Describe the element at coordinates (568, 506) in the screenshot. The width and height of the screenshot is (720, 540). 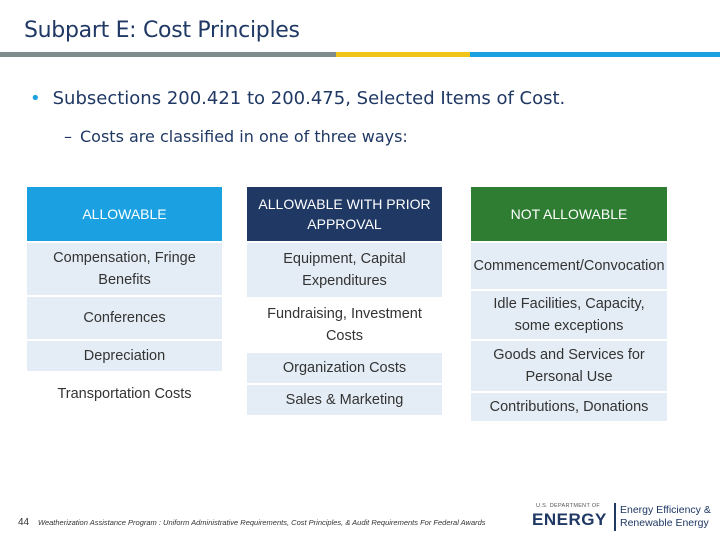
I see `logo-department-text: U.S. DEPARTMENT OF` at that location.